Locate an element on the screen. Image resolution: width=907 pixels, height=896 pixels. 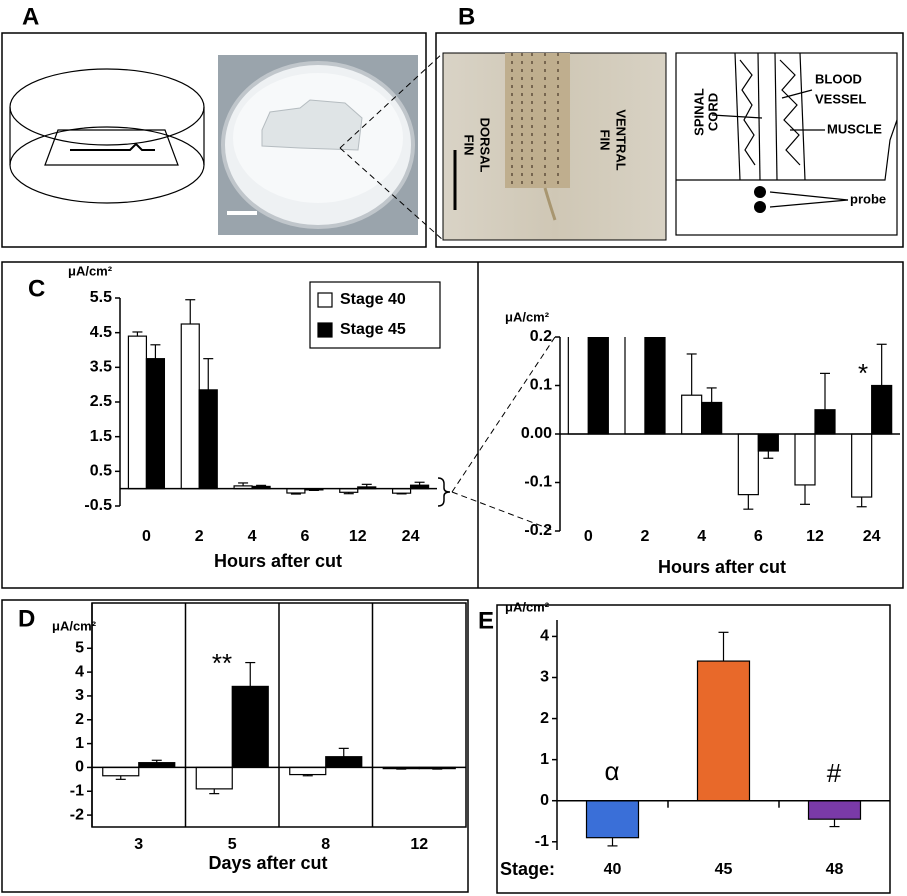
y-tick-label: -0.5 is located at coordinates (98, 505).